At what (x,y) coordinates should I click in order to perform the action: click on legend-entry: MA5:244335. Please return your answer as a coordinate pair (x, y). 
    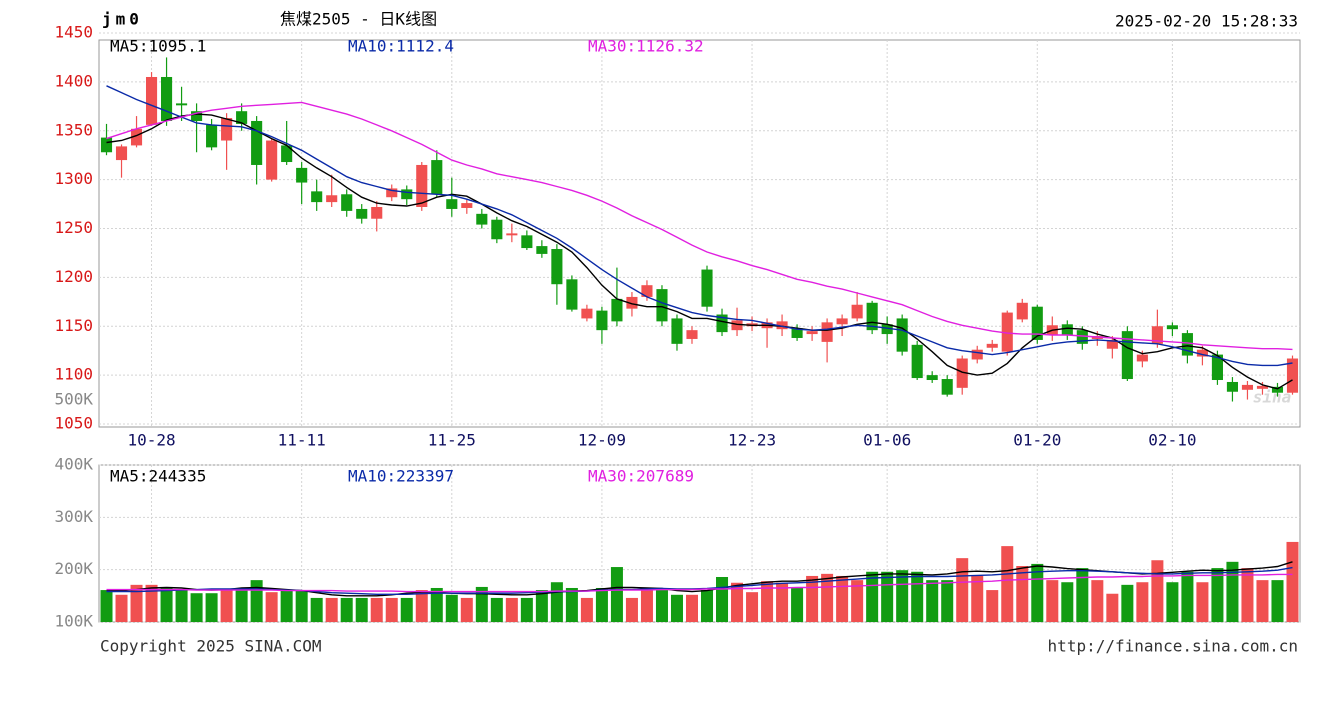
    Looking at the image, I should click on (158, 476).